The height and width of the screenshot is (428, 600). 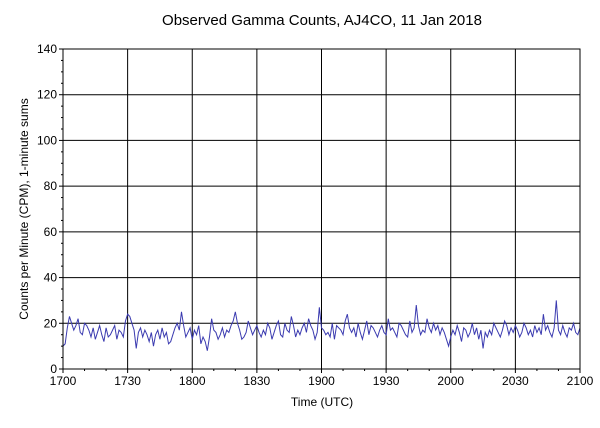 What do you see at coordinates (127, 381) in the screenshot?
I see `x-tick-label: 1730` at bounding box center [127, 381].